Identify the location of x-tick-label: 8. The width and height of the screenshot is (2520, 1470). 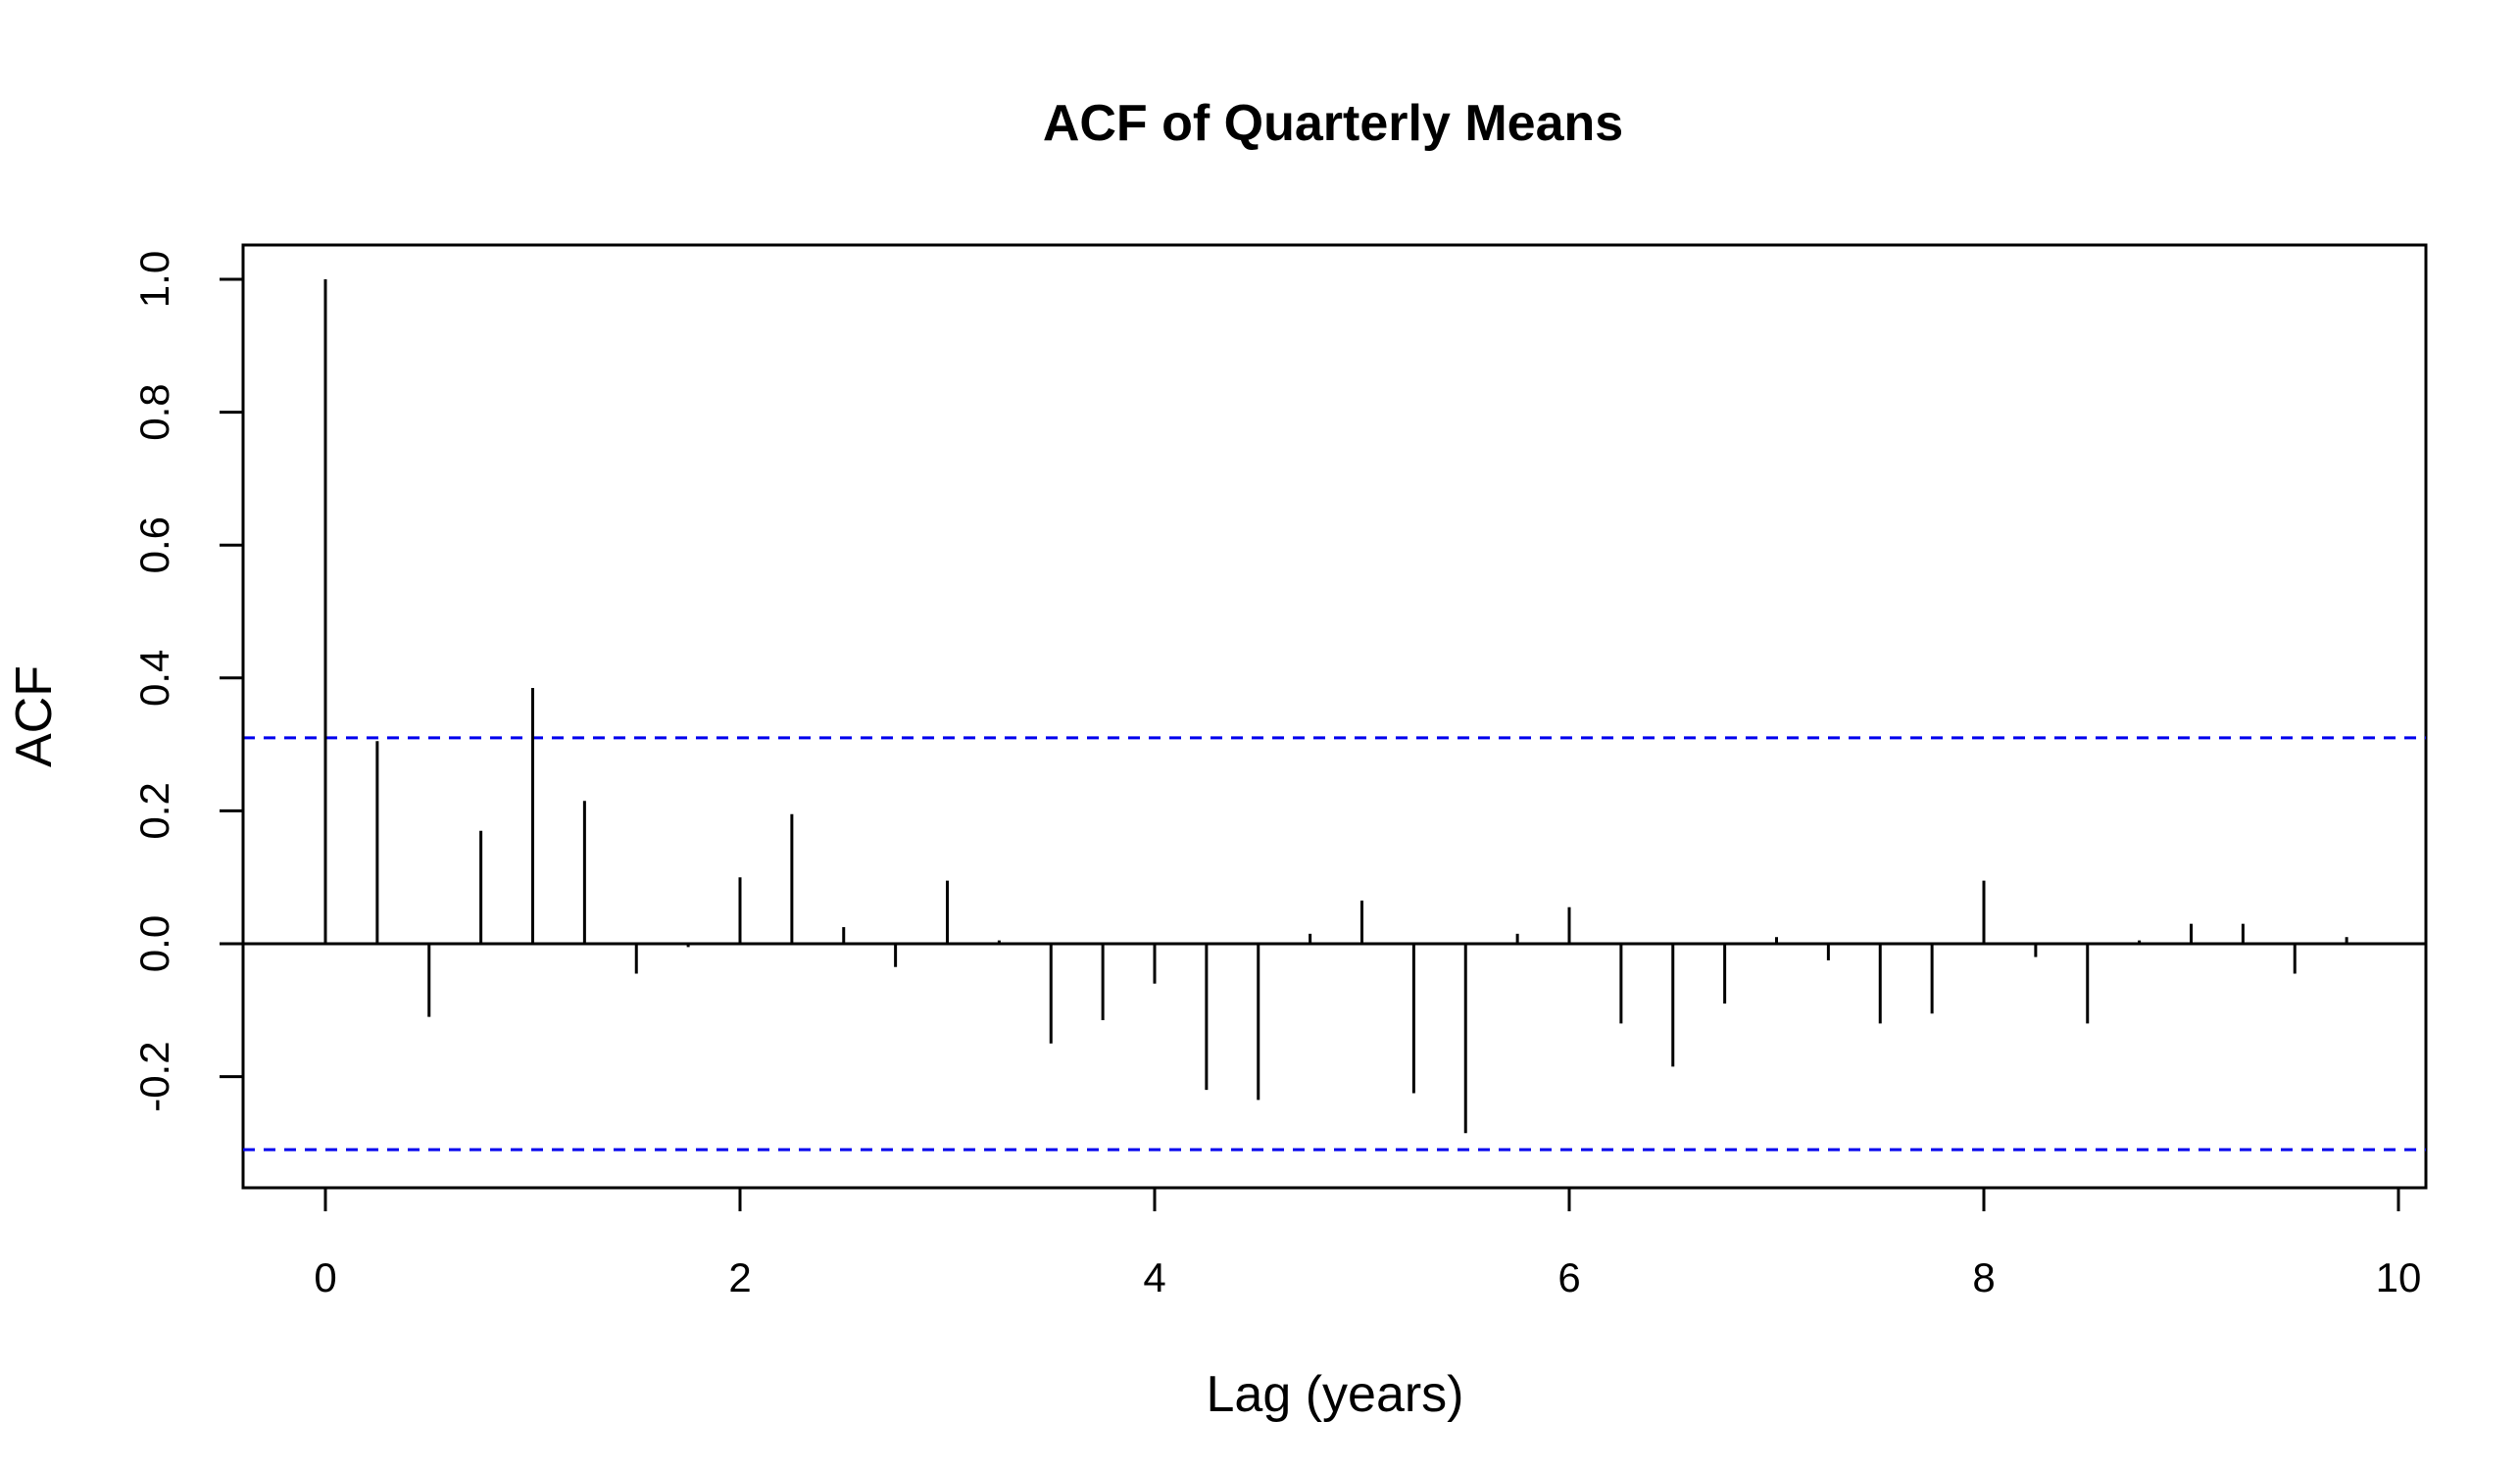
(1983, 1277).